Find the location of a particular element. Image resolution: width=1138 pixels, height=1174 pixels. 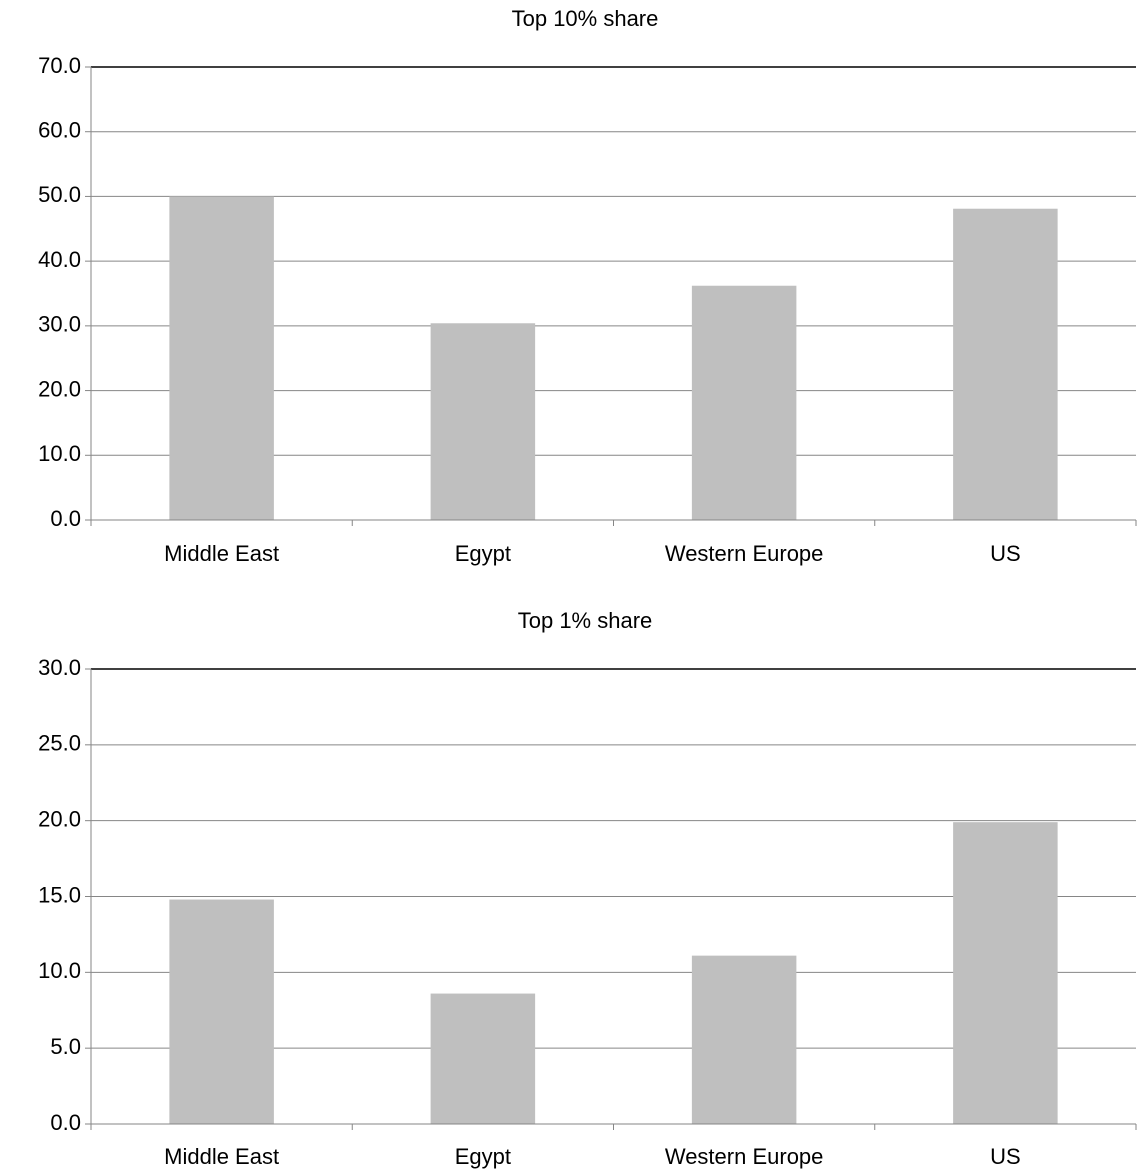

y-tick-label: 70.0 is located at coordinates (59, 65).